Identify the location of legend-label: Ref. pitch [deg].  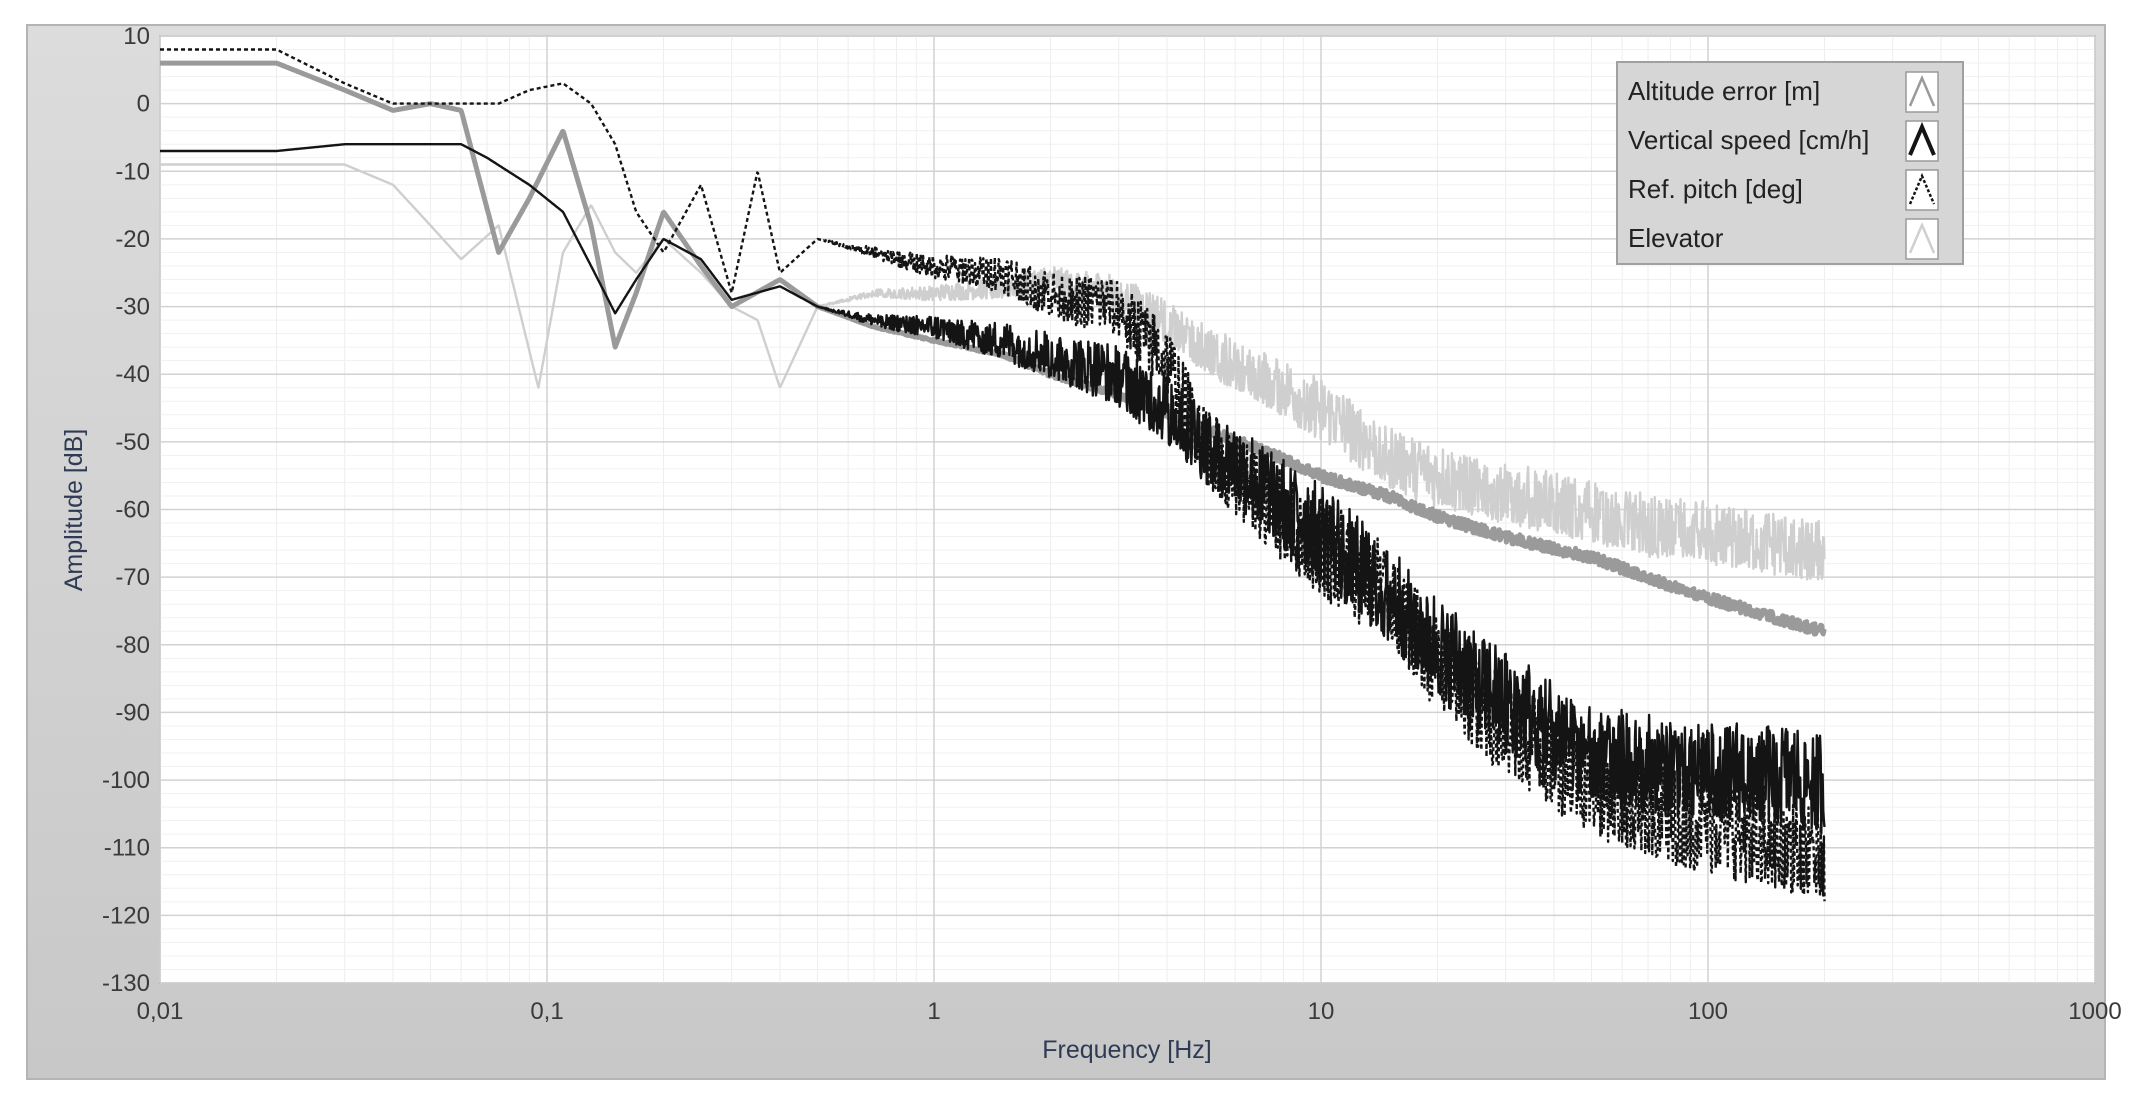
(1715, 189).